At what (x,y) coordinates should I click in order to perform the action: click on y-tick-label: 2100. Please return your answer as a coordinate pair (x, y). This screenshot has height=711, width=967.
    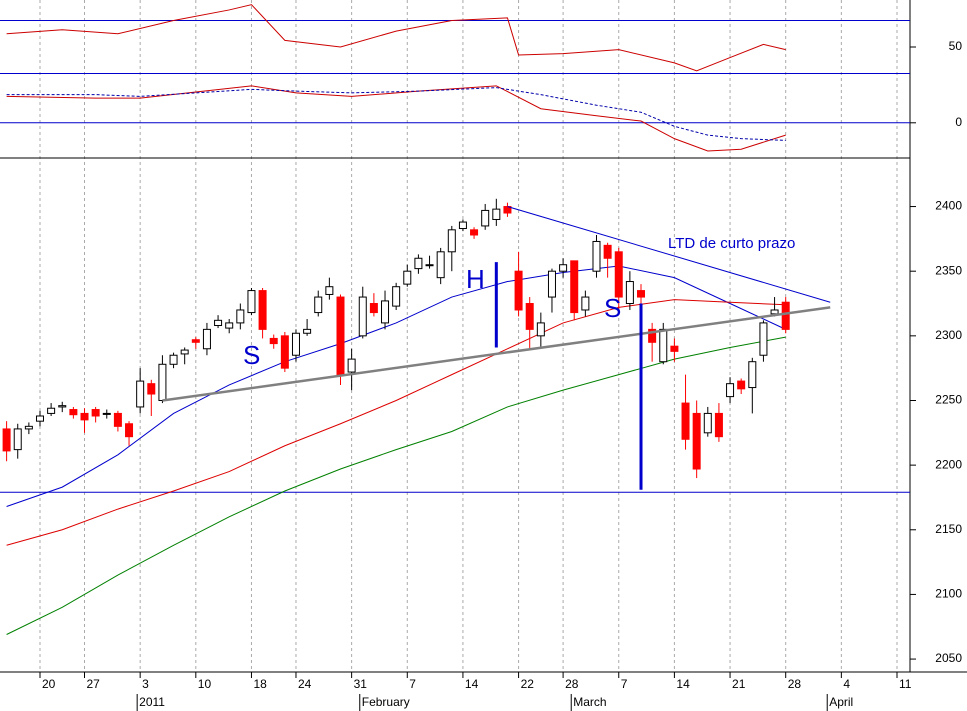
    Looking at the image, I should click on (948, 594).